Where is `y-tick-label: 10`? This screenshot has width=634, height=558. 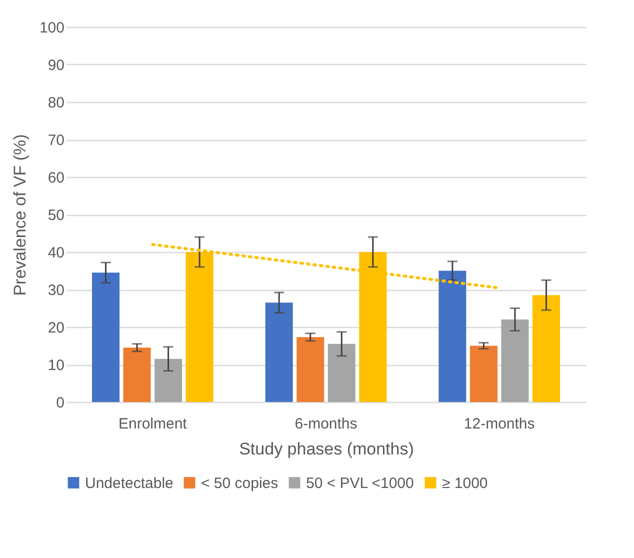 y-tick-label: 10 is located at coordinates (56, 365).